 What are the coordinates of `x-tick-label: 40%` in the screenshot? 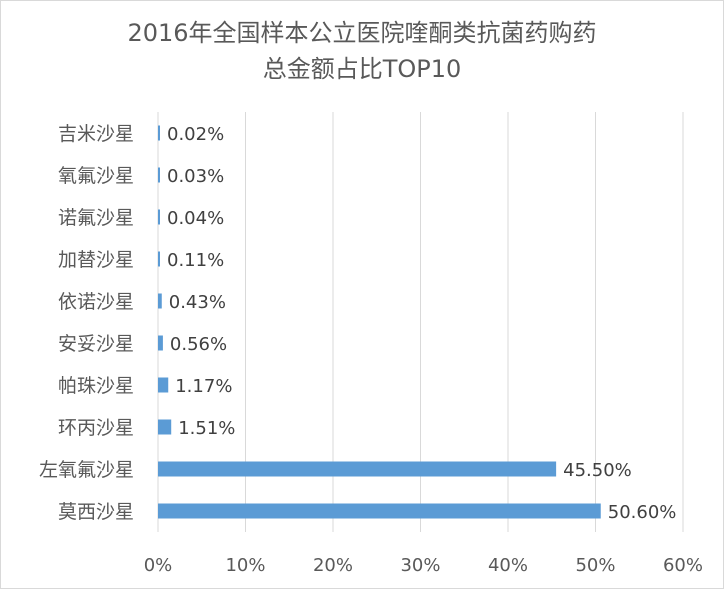 It's located at (508, 565).